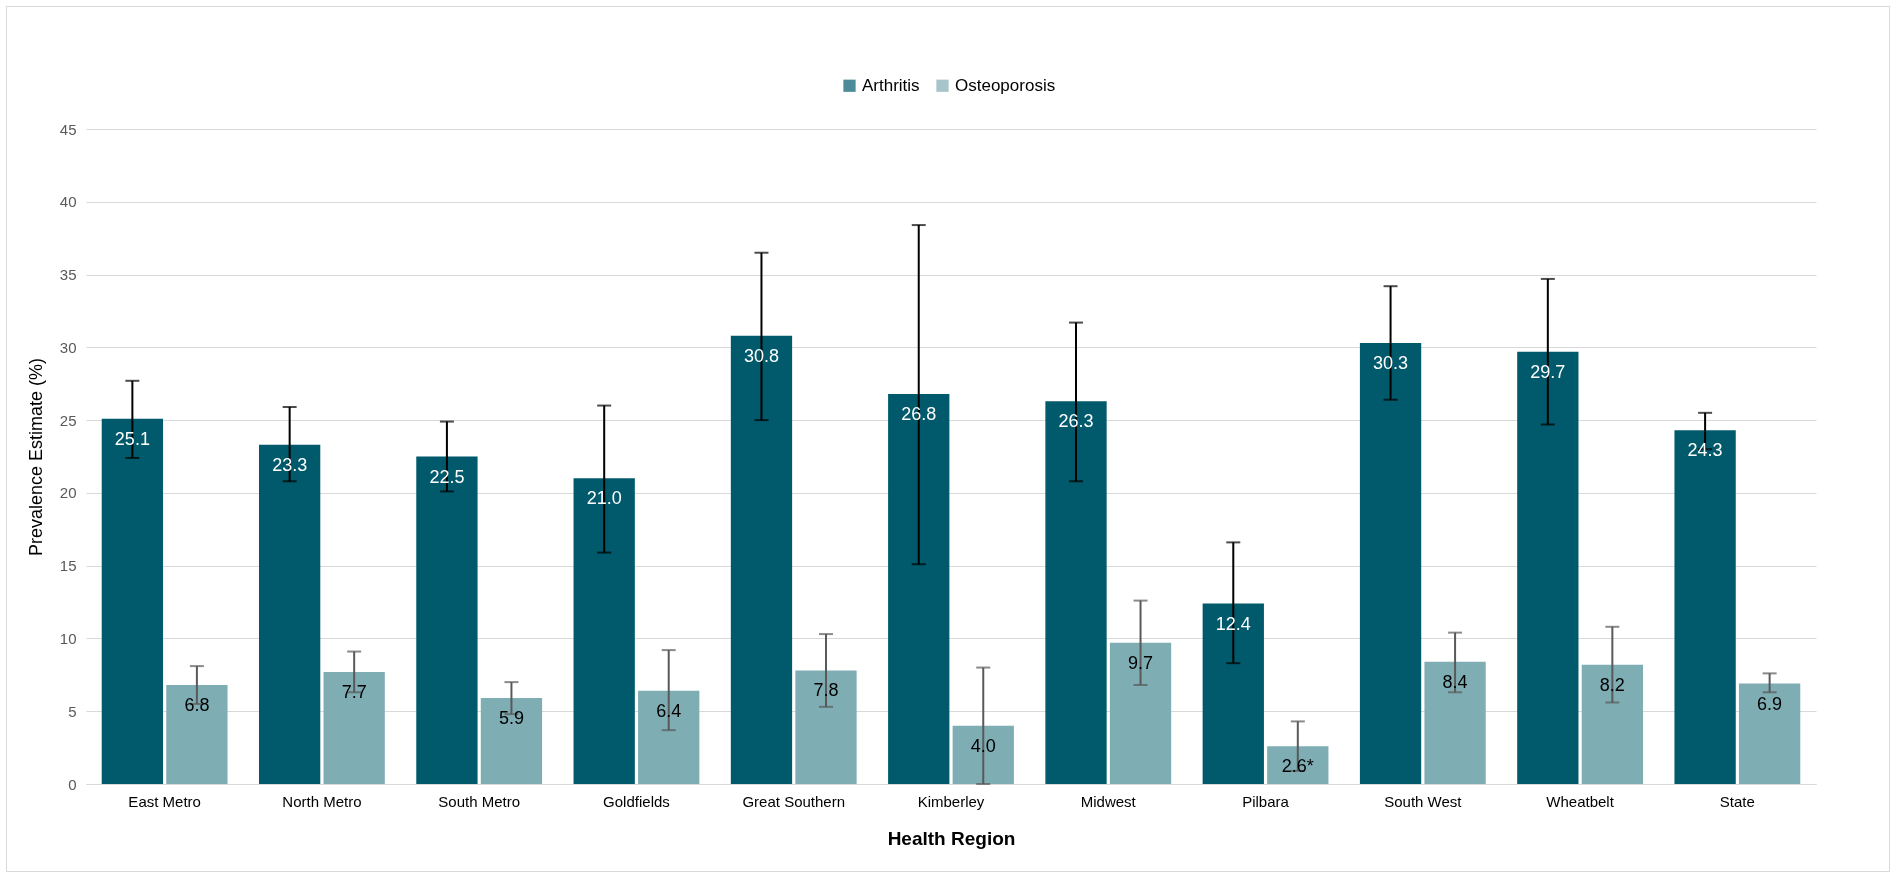  I want to click on y-tick-label: 35, so click(68, 275).